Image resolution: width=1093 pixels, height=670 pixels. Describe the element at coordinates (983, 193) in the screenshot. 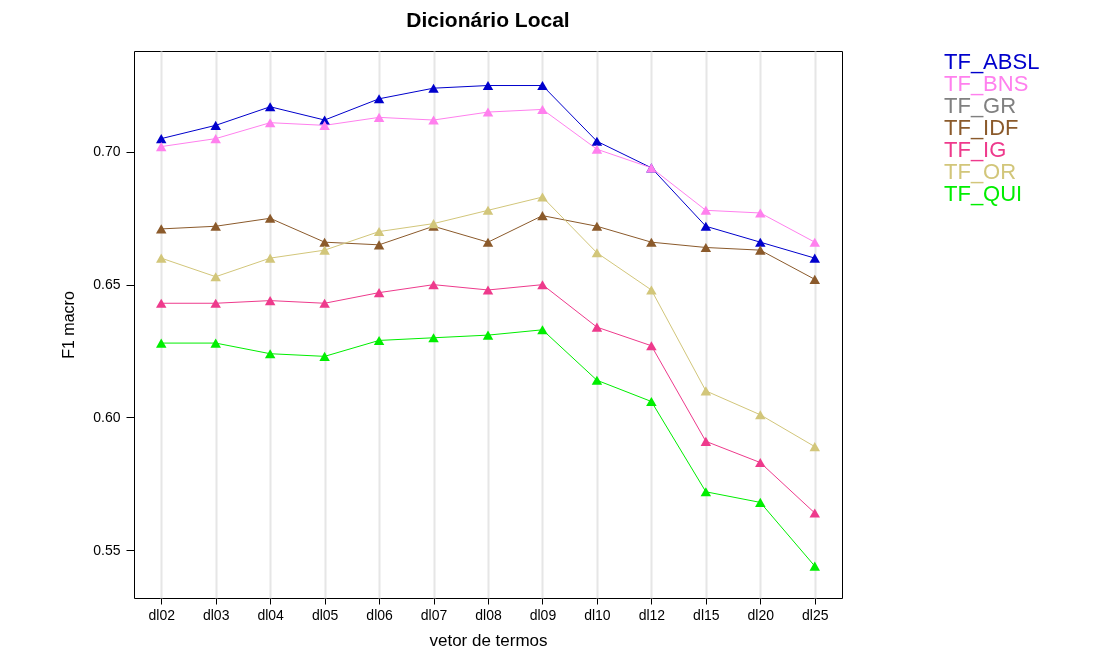

I see `text: TF_QUI` at that location.